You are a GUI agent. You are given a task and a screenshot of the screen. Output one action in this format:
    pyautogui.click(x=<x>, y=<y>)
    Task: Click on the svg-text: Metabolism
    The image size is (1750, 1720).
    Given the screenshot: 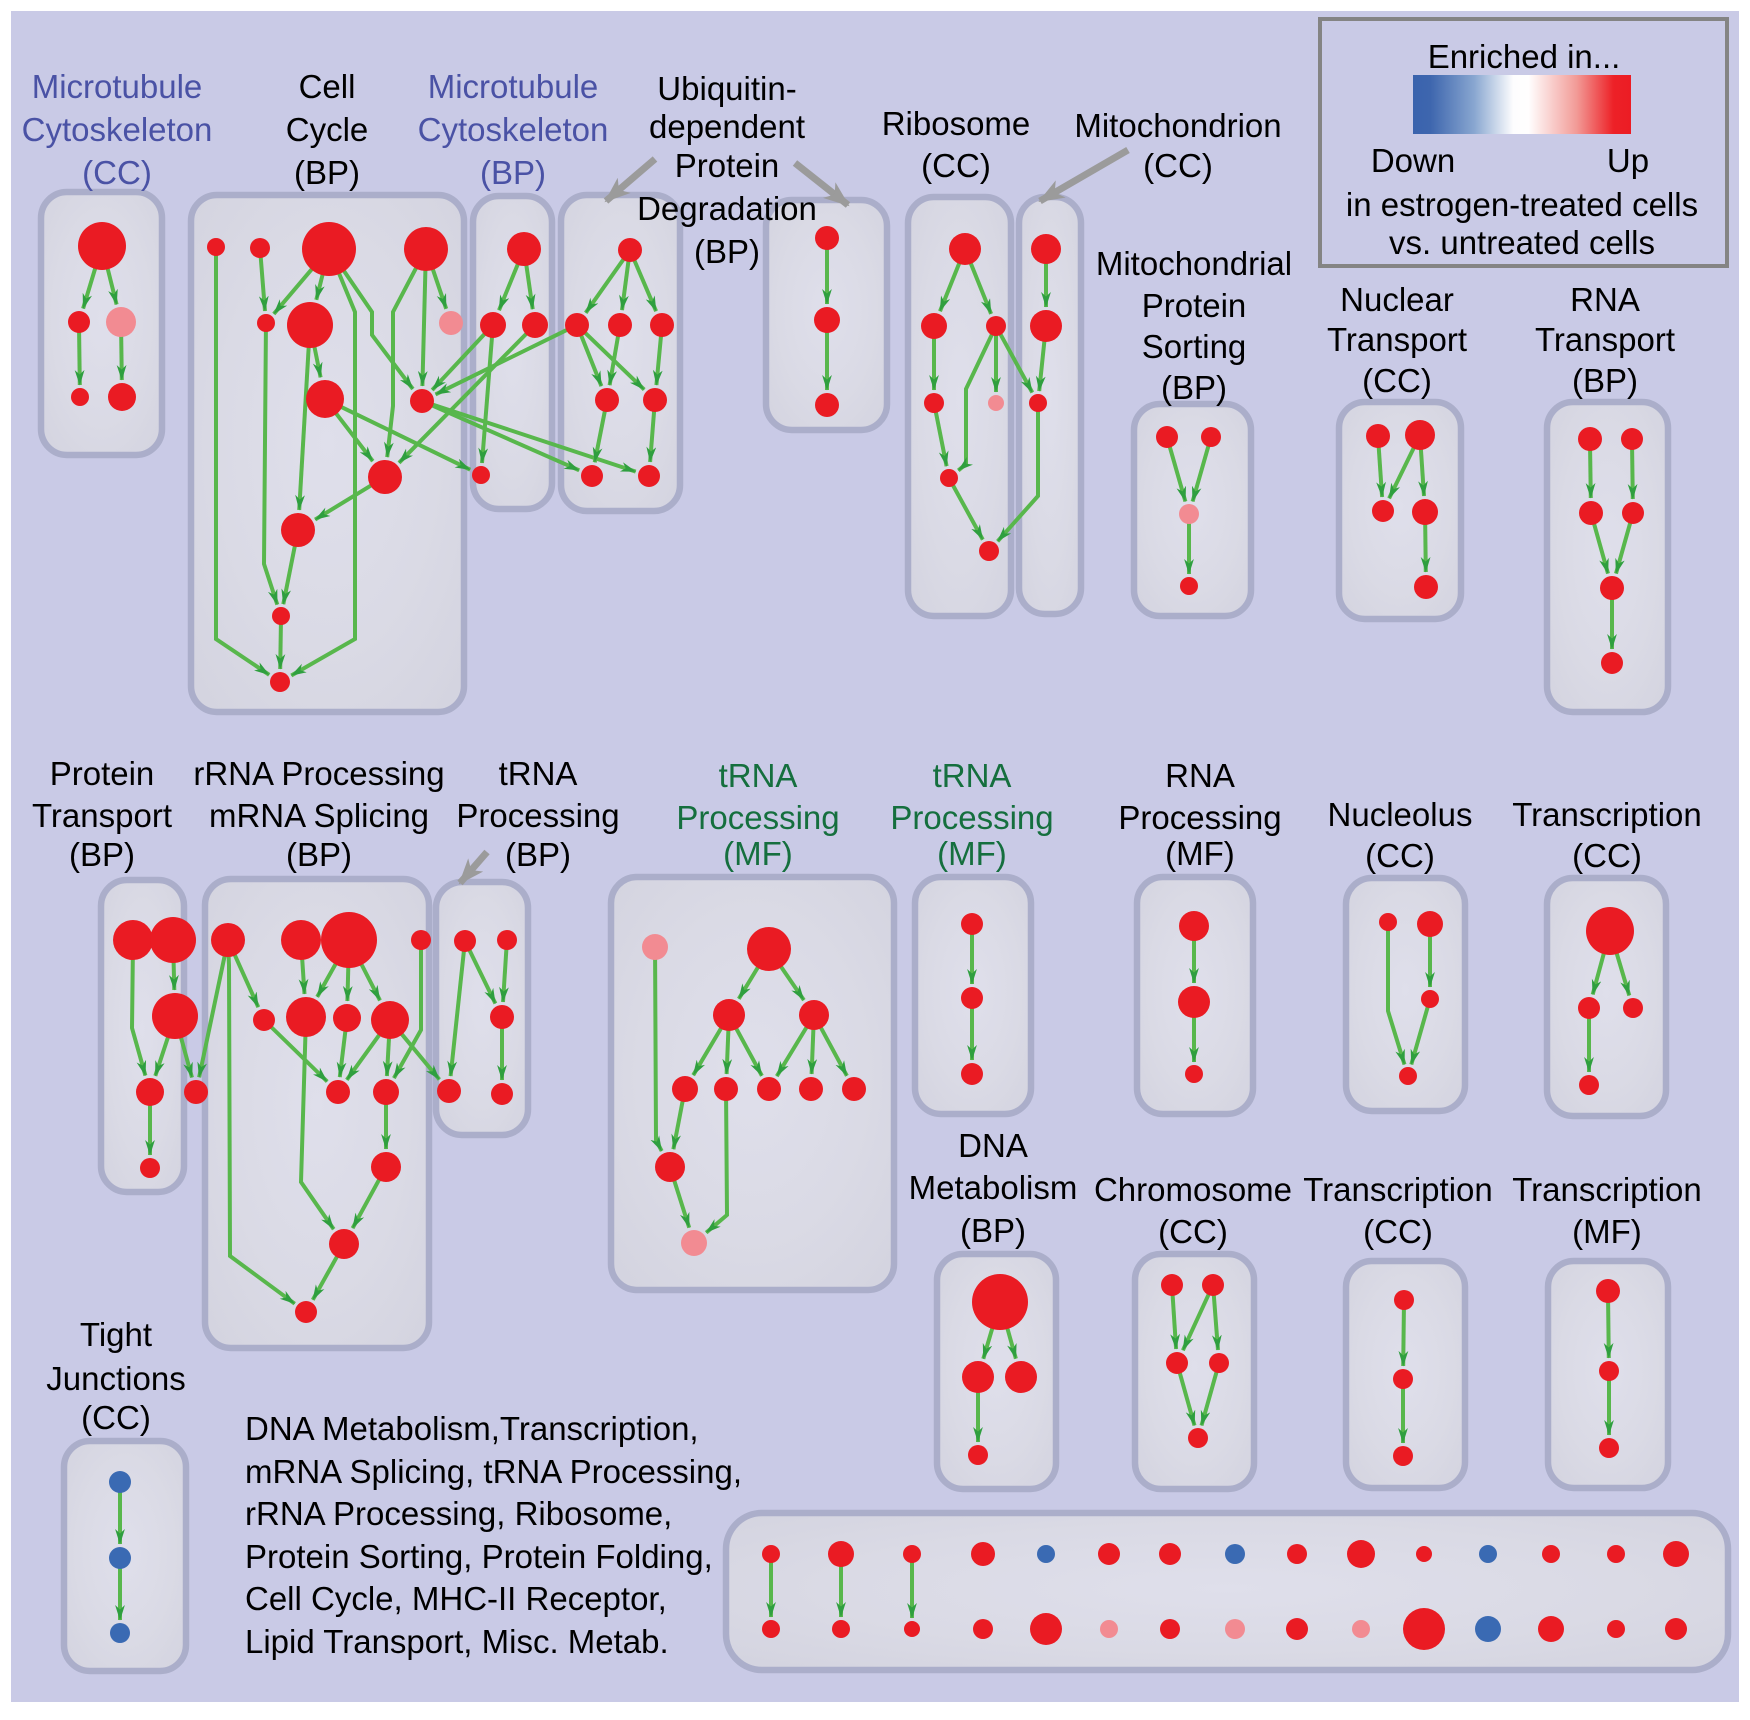 What is the action you would take?
    pyautogui.click(x=993, y=1187)
    